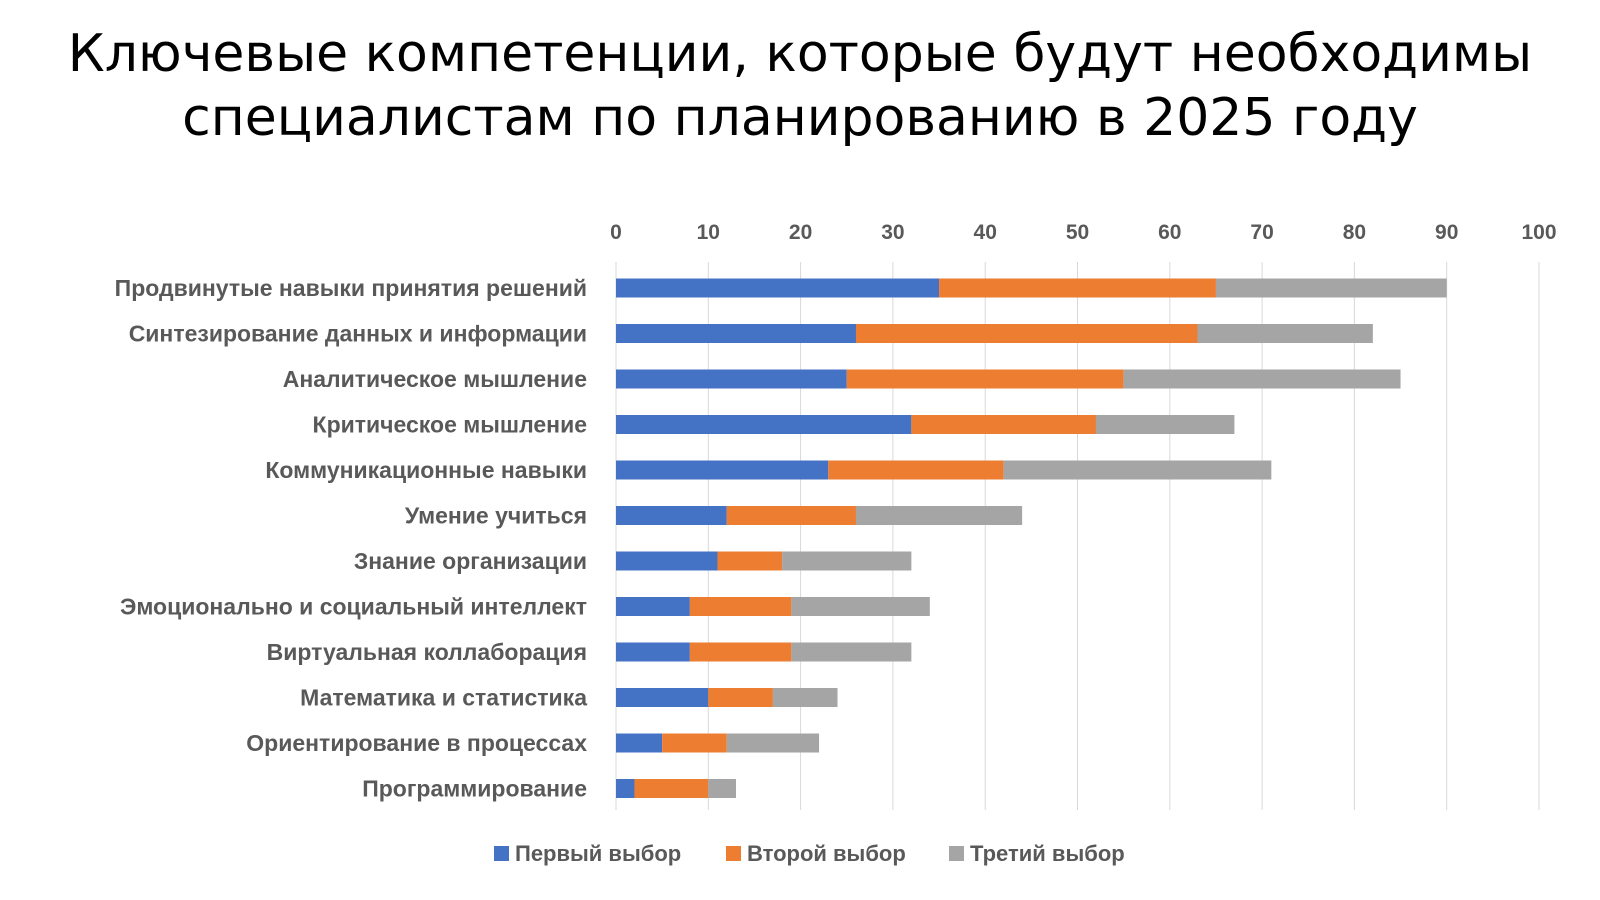 This screenshot has height=900, width=1600. Describe the element at coordinates (450, 425) in the screenshot. I see `category-label: Критическое мышление` at that location.